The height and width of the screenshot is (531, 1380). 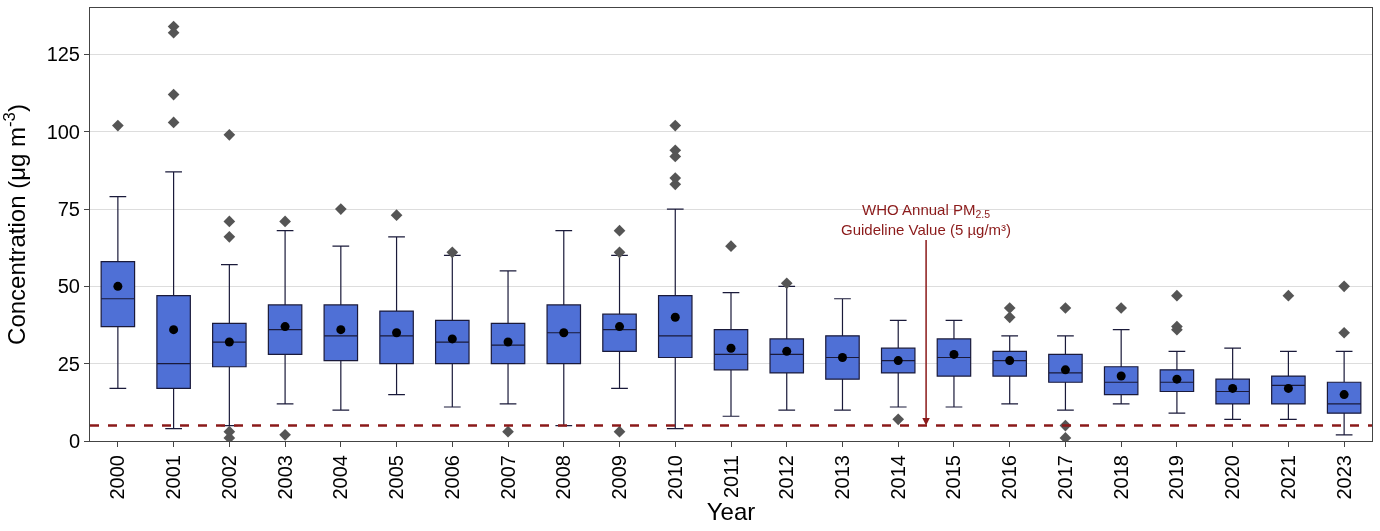 What do you see at coordinates (68, 286) in the screenshot?
I see `y-tick-label: 50` at bounding box center [68, 286].